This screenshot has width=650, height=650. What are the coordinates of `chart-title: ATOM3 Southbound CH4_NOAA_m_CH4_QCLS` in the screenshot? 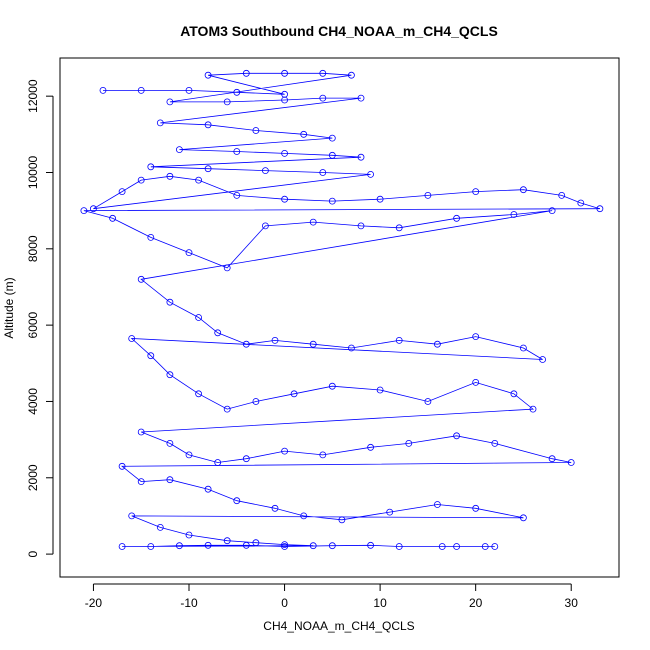 It's located at (339, 31).